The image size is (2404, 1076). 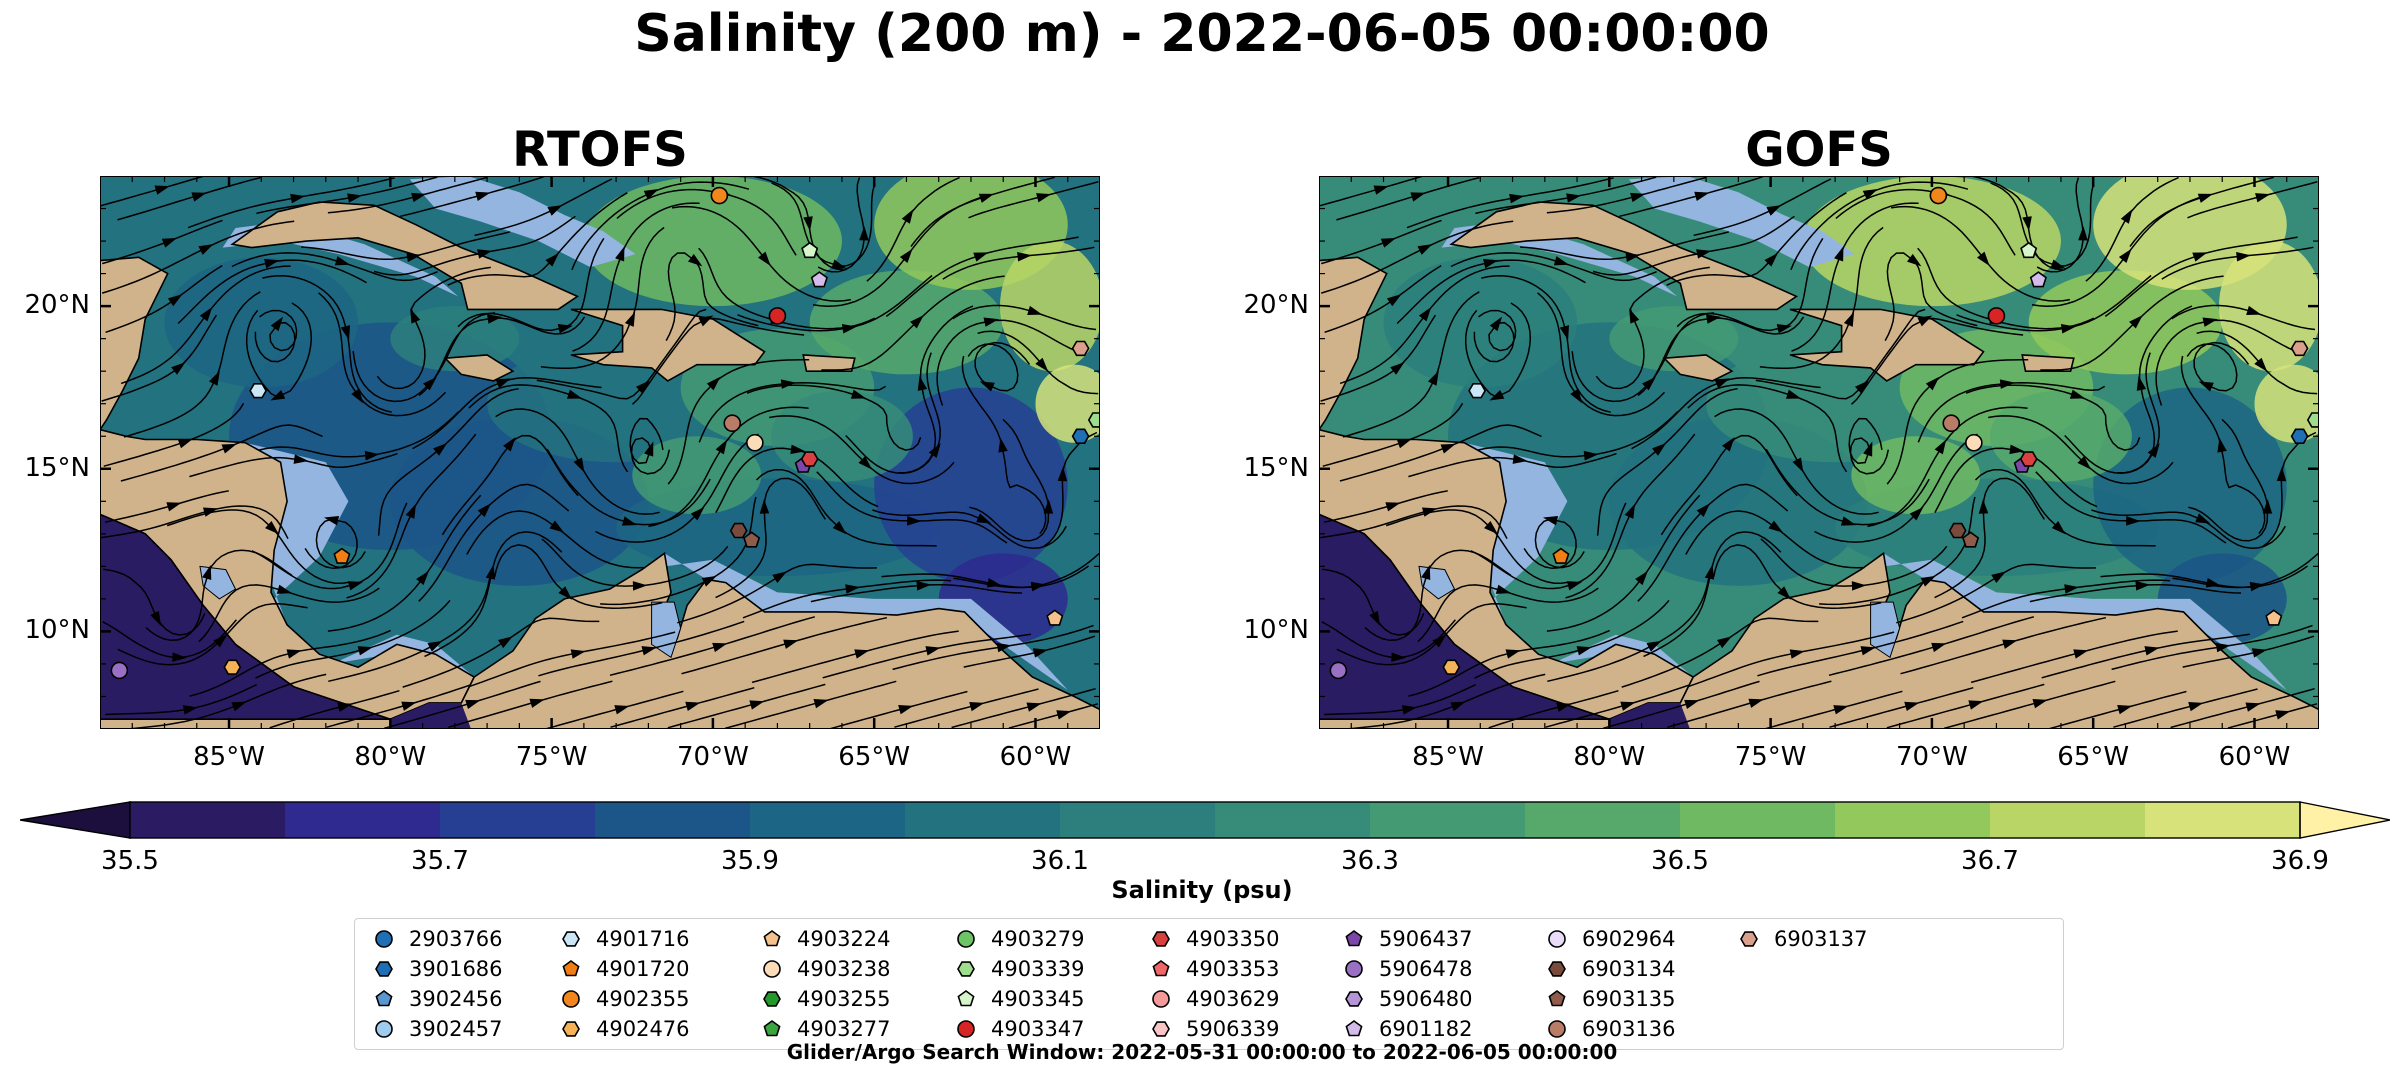 I want to click on x-tick-label: 65°W, so click(x=874, y=757).